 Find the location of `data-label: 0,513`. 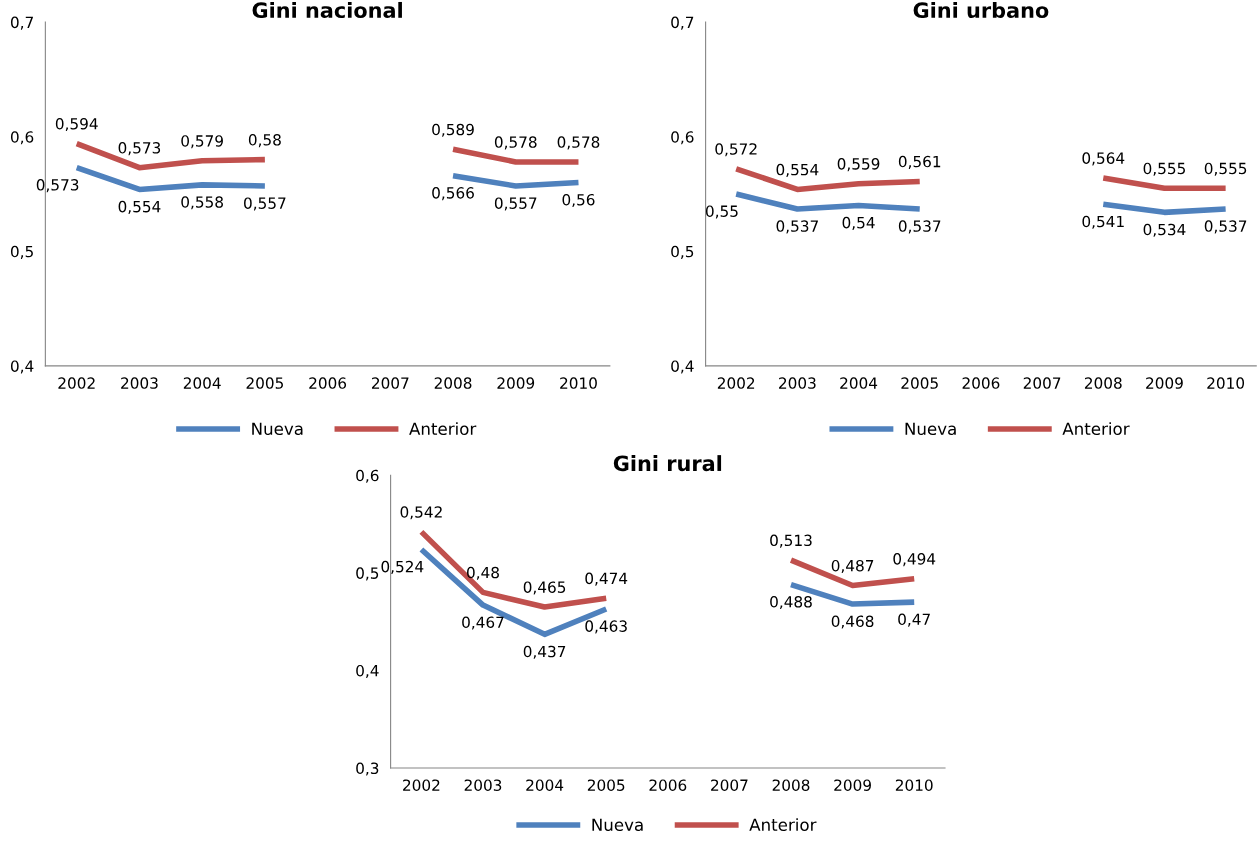

data-label: 0,513 is located at coordinates (791, 541).